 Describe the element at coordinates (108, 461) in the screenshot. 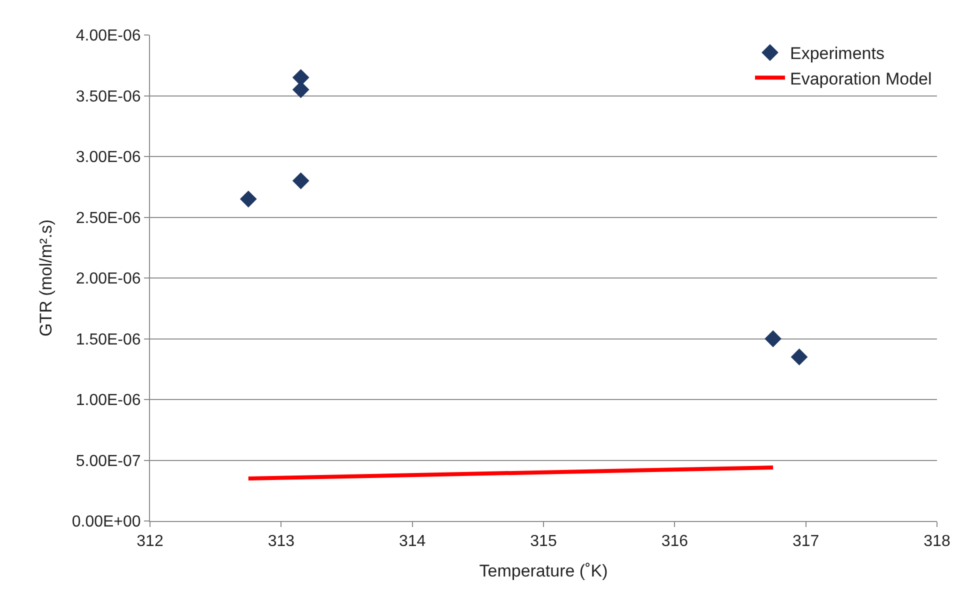

I see `y-tick-label: 5.00E-07` at that location.